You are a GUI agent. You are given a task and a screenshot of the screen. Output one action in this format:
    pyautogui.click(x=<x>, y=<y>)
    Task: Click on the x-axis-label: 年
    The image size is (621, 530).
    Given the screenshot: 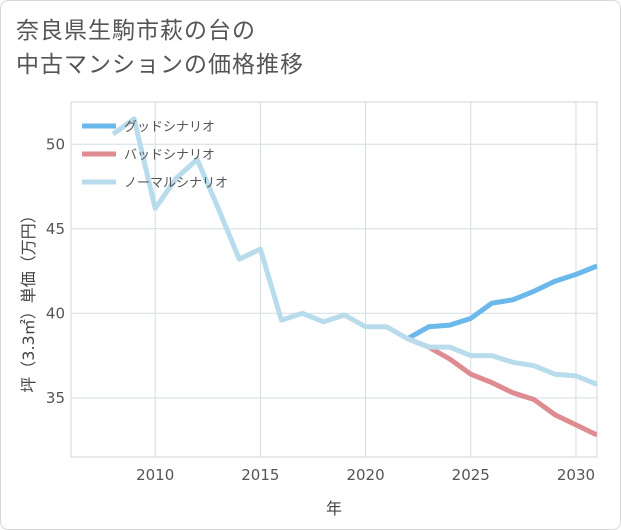 What is the action you would take?
    pyautogui.click(x=334, y=508)
    